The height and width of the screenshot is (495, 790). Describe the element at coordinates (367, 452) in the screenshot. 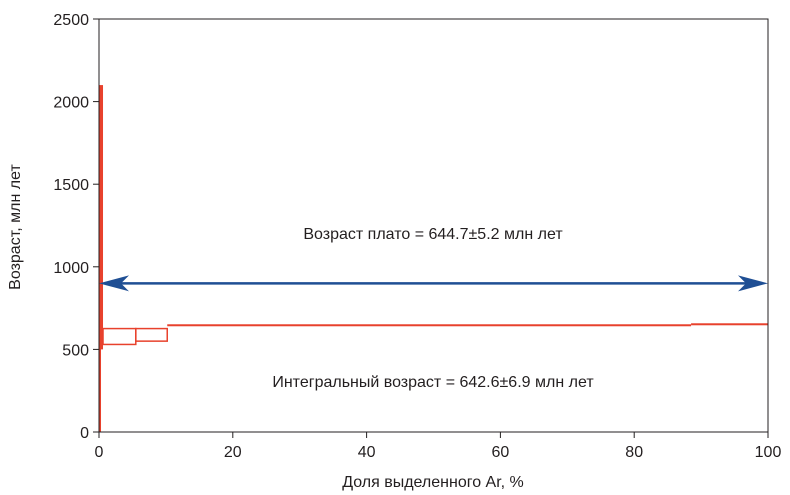

I see `x-tick-label-40: 40` at that location.